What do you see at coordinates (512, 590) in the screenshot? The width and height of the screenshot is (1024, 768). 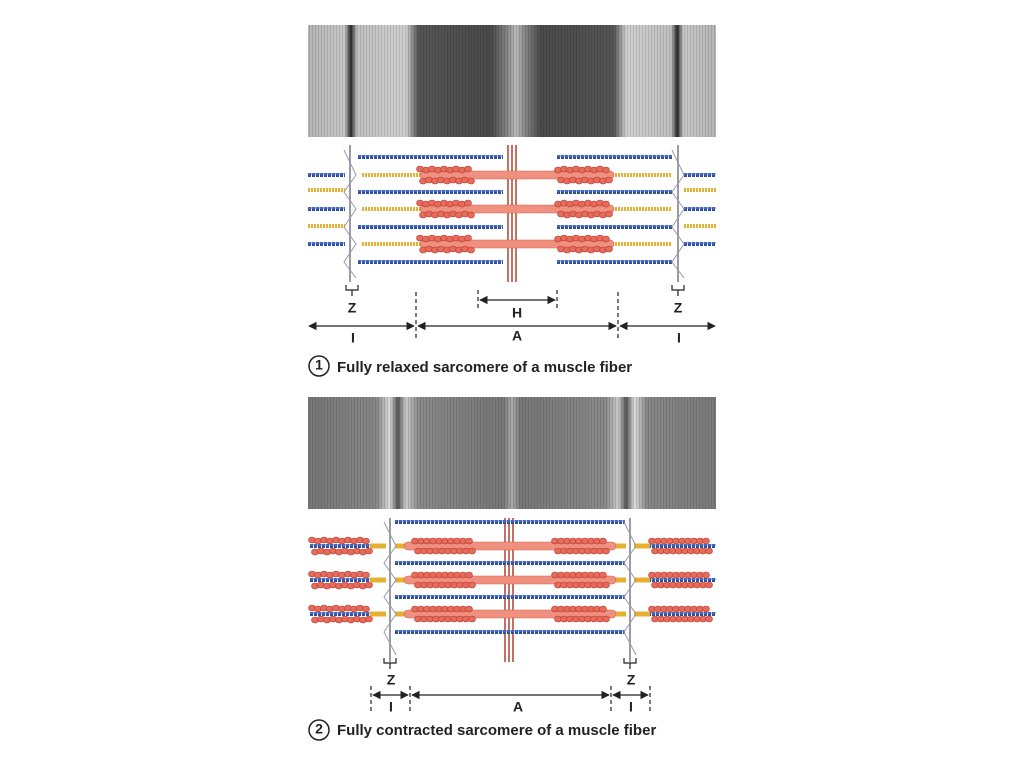 I see `diagram-contracted` at bounding box center [512, 590].